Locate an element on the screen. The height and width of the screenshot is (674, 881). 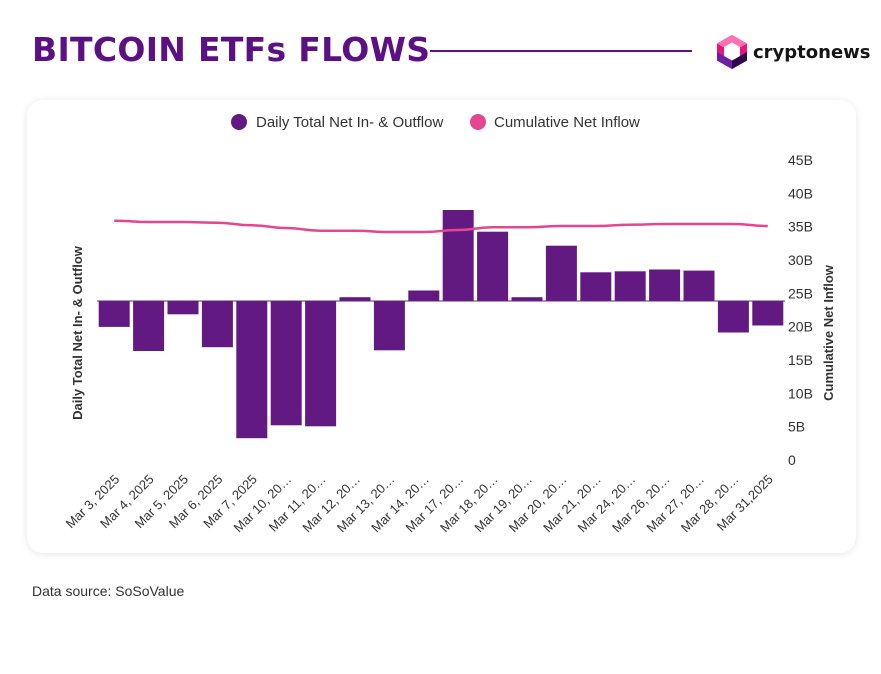
legend-label-daily-flow: Daily Total Net In- & Outflow is located at coordinates (349, 122).